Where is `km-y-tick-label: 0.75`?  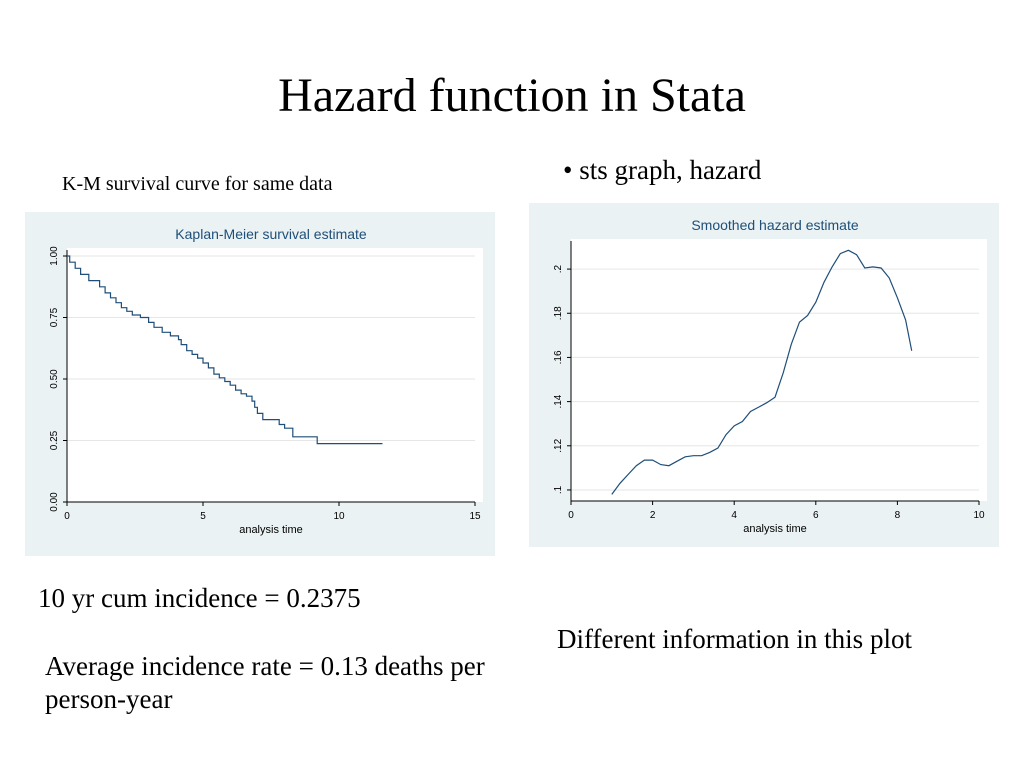 km-y-tick-label: 0.75 is located at coordinates (54, 317).